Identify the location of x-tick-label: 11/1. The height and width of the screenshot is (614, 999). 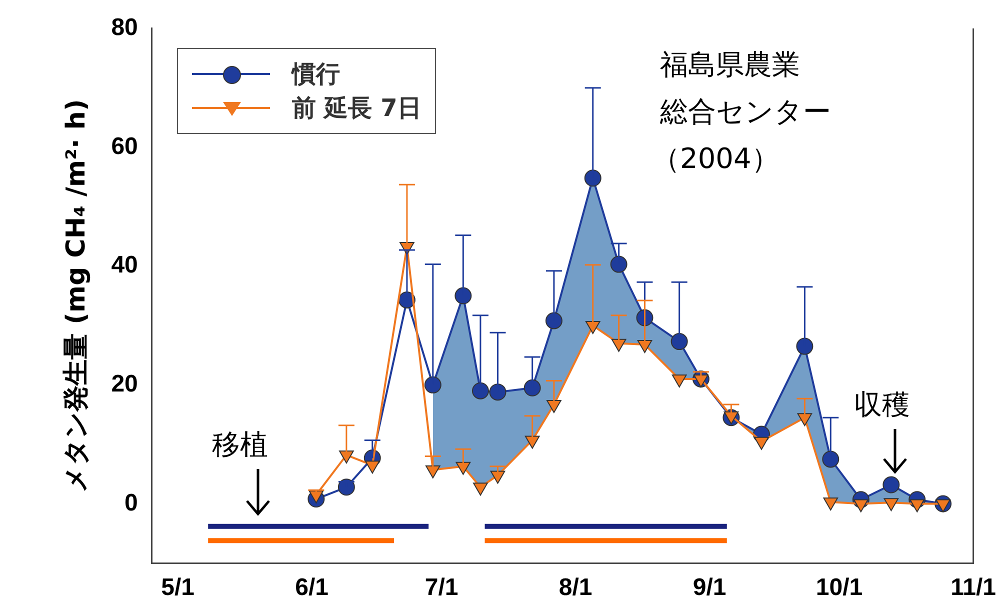
(973, 588).